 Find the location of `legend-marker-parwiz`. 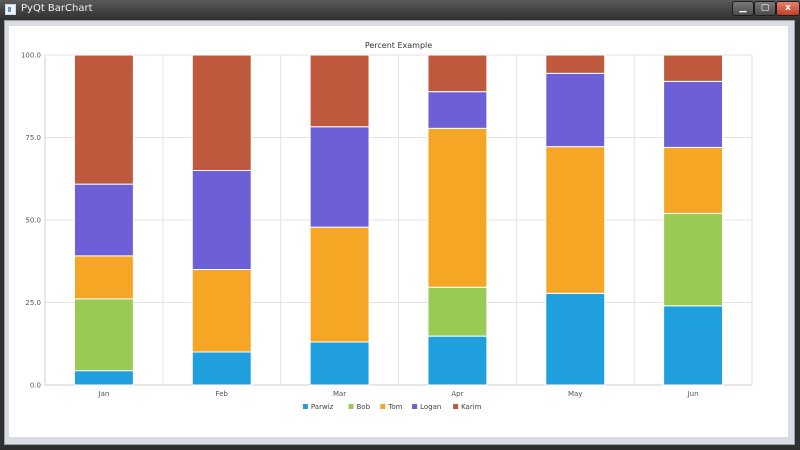

legend-marker-parwiz is located at coordinates (305, 406).